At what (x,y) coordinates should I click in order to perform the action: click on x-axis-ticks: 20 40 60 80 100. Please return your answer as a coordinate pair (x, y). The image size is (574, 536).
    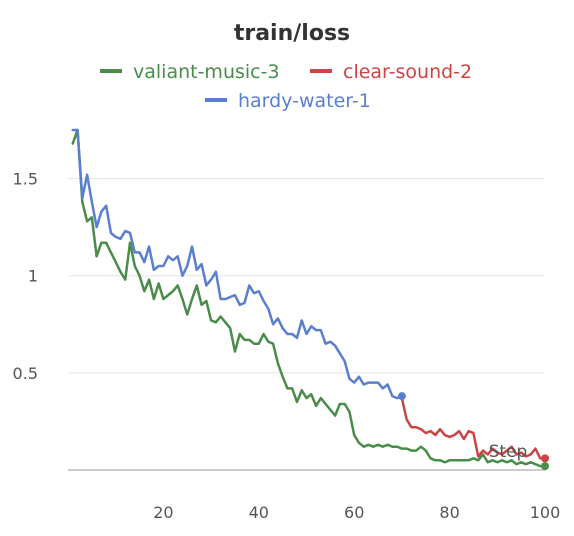
    Looking at the image, I should click on (356, 512).